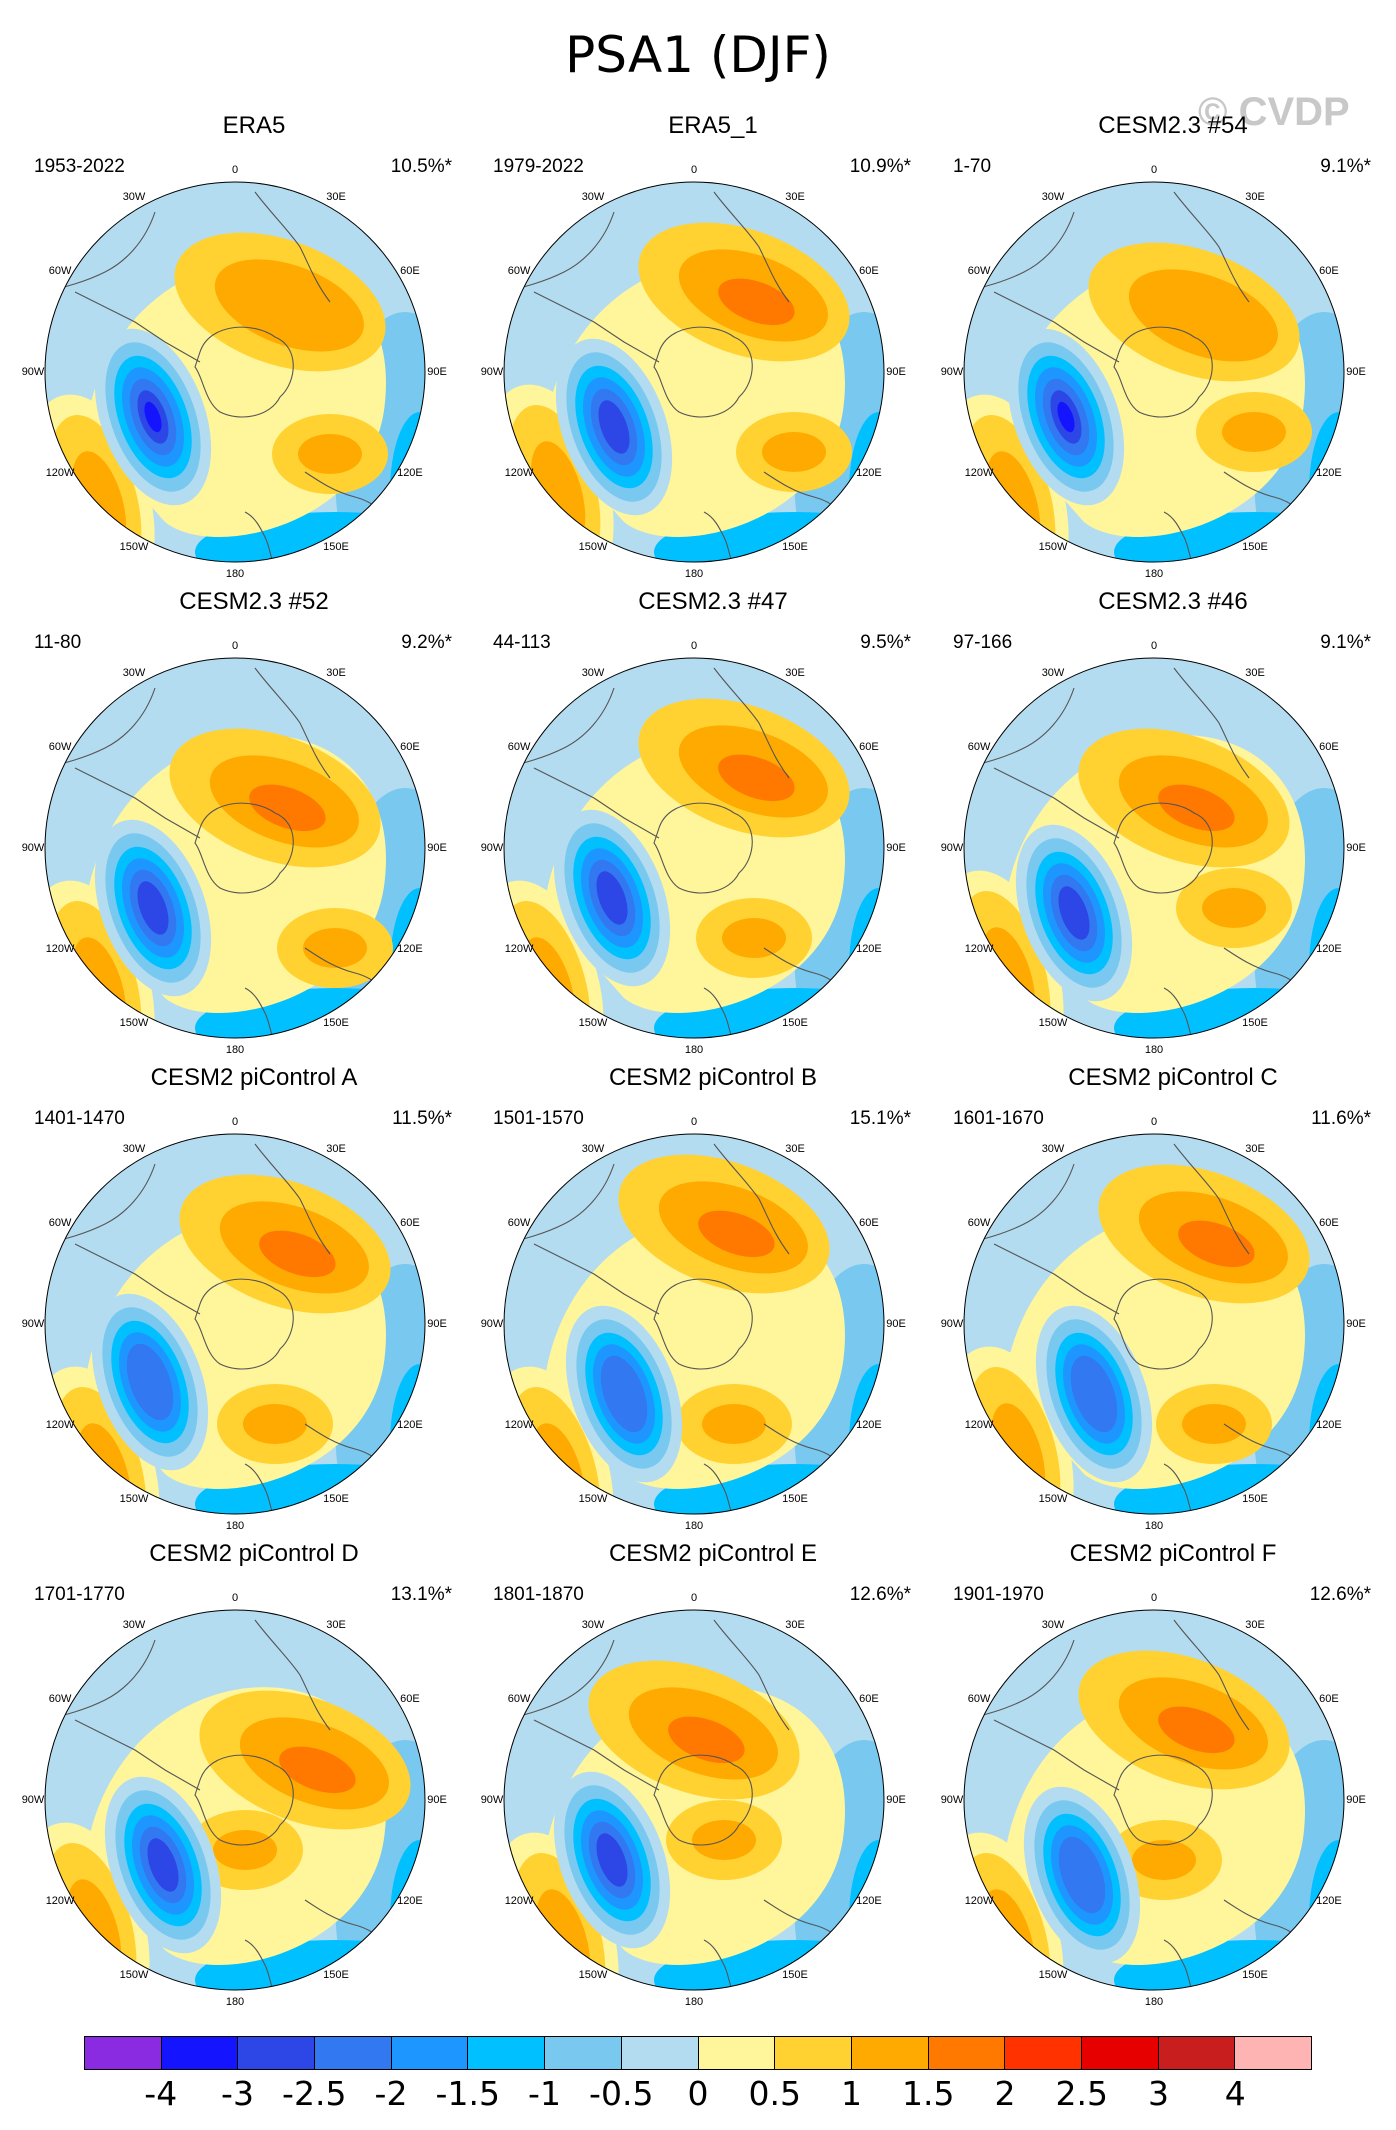  What do you see at coordinates (421, 1594) in the screenshot?
I see `panel-variance-percent: 13.1%*` at bounding box center [421, 1594].